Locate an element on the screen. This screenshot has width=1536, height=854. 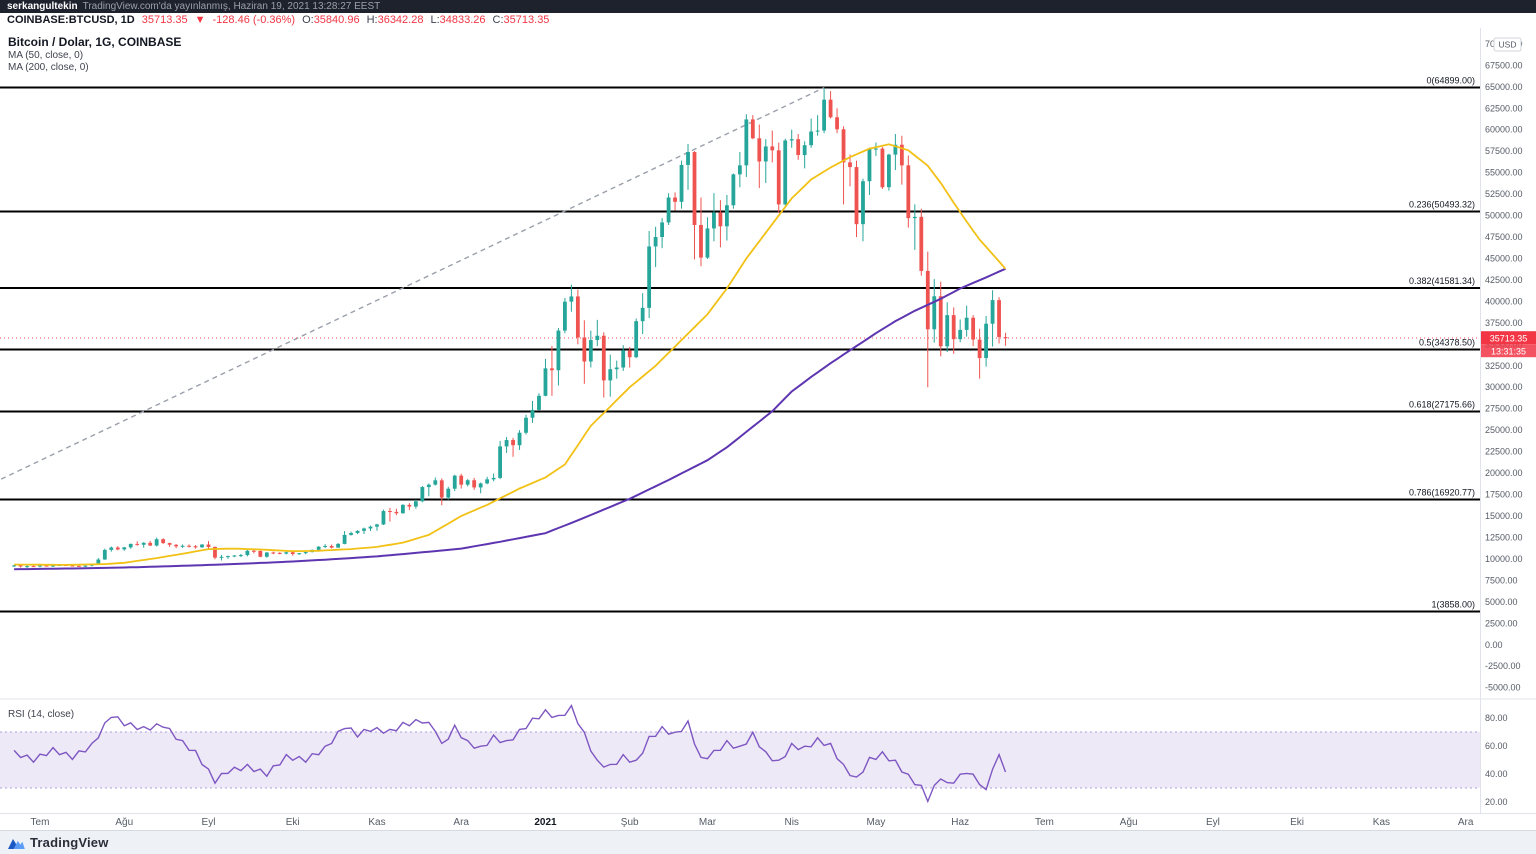
currency-toggle is located at coordinates (1507, 44).